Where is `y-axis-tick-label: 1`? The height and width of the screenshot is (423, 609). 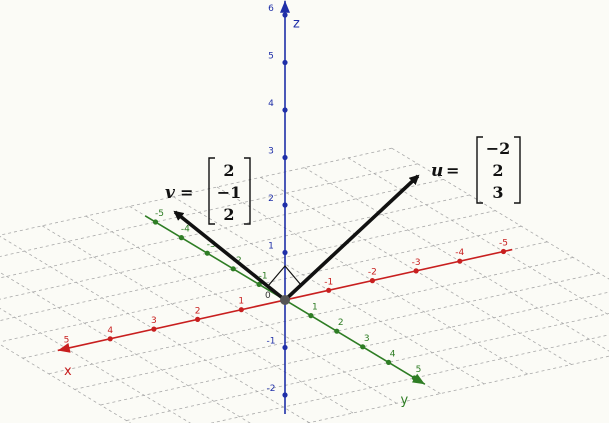
y-axis-tick-label: 1 is located at coordinates (315, 308).